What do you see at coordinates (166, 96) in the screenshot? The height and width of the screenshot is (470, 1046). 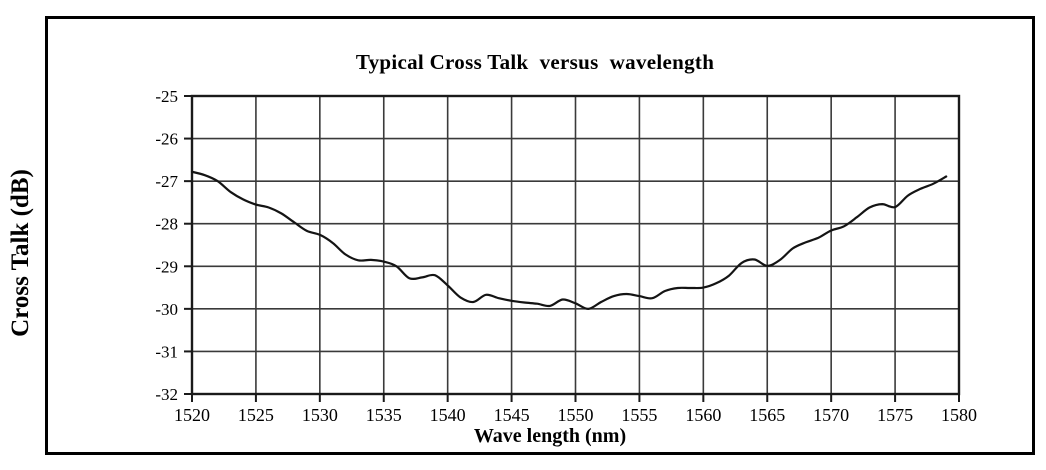 I see `y-tick-label: -25` at bounding box center [166, 96].